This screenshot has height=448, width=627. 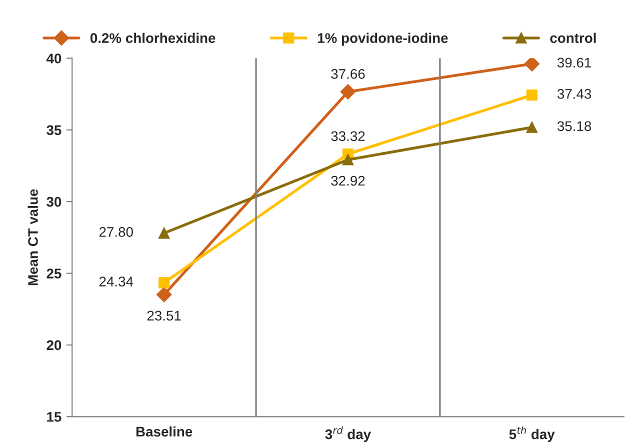 I want to click on data-label: 32.92, so click(x=348, y=181).